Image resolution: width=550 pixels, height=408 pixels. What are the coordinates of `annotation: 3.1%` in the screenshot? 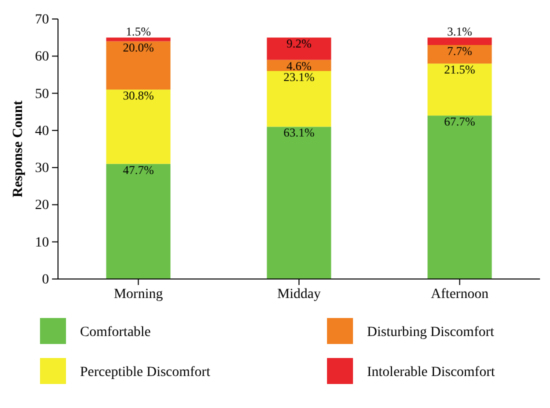 It's located at (459, 31).